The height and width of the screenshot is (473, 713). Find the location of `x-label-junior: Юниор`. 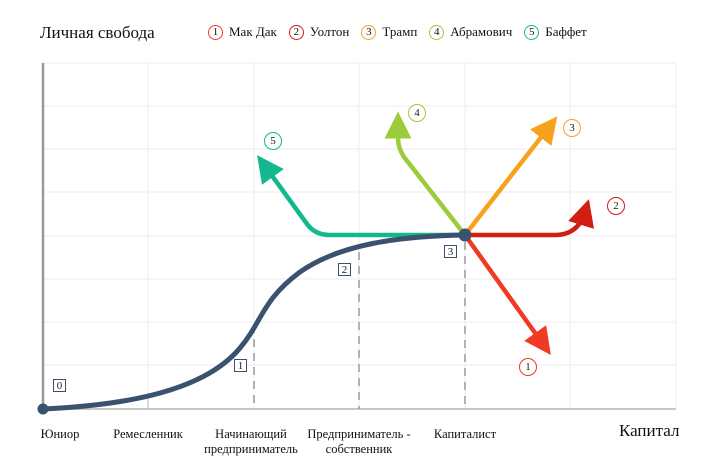

x-label-junior: Юниор is located at coordinates (60, 434).